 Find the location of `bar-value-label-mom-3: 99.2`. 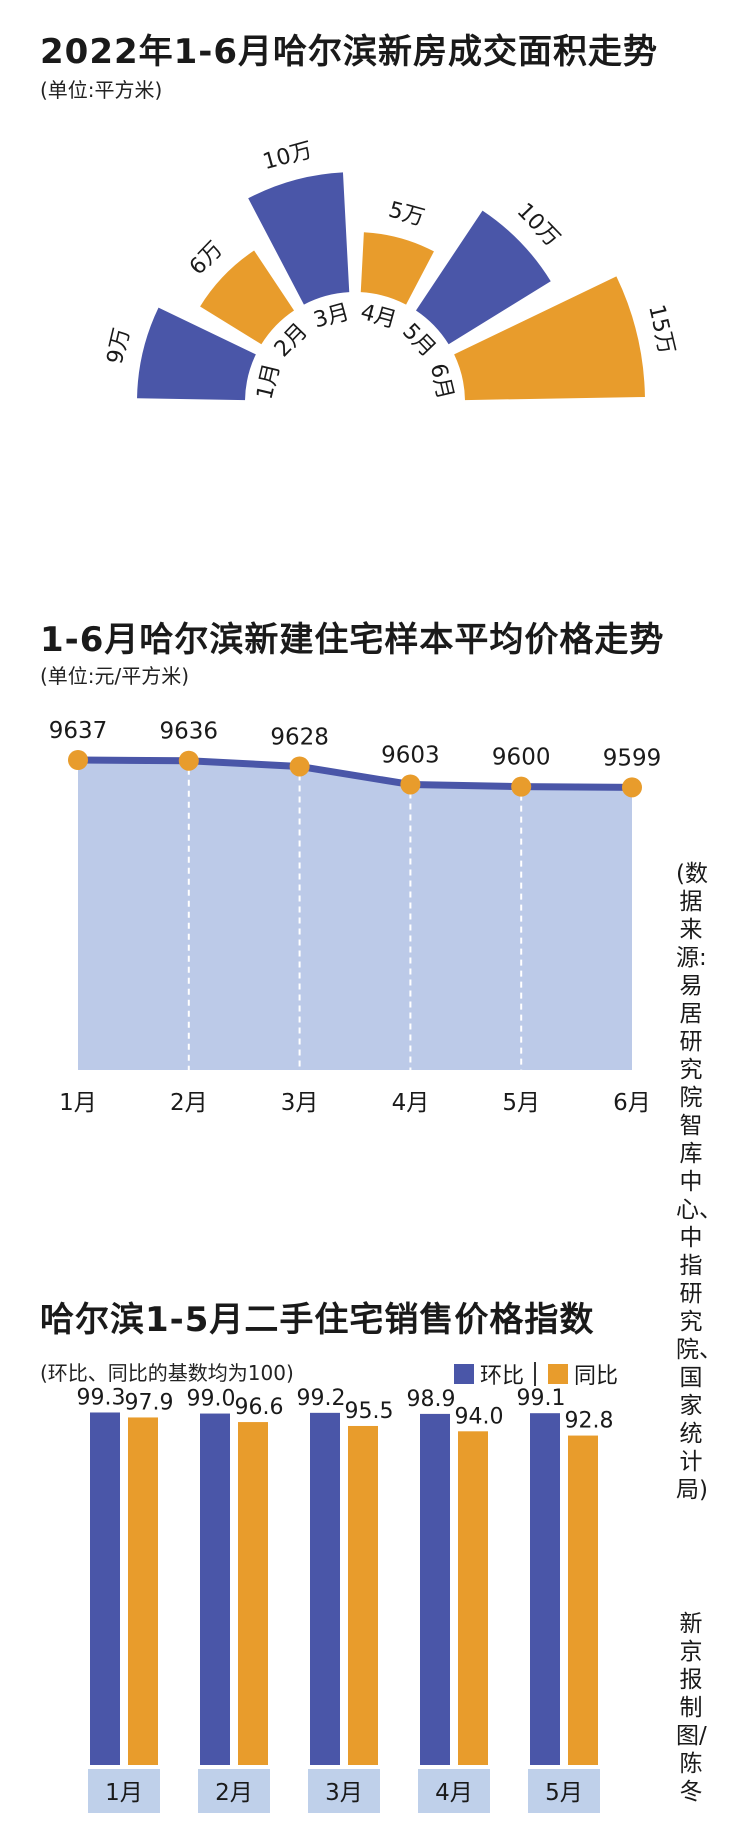

bar-value-label-mom-3: 99.2 is located at coordinates (321, 1398).